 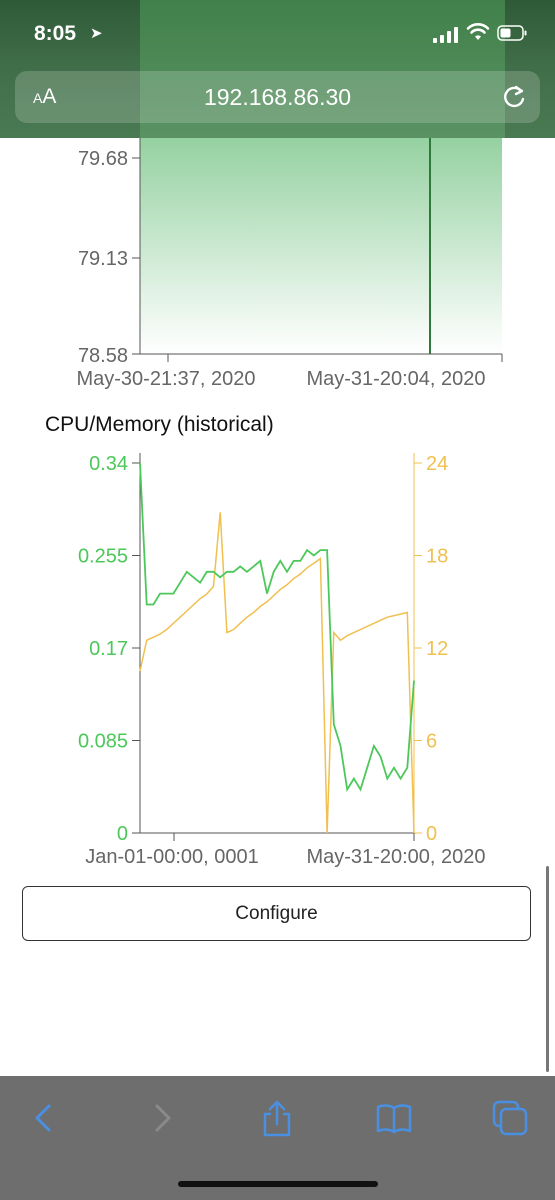 I want to click on memory-series-line, so click(x=277, y=673).